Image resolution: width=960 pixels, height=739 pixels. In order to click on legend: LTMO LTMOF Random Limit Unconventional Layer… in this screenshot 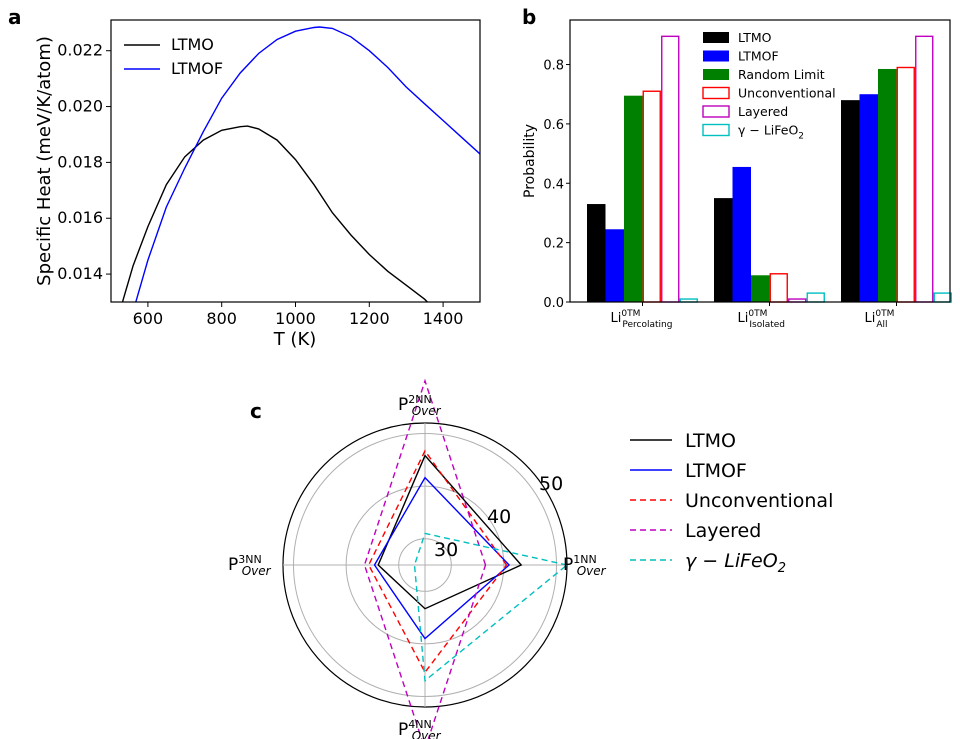, I will do `click(769, 86)`.